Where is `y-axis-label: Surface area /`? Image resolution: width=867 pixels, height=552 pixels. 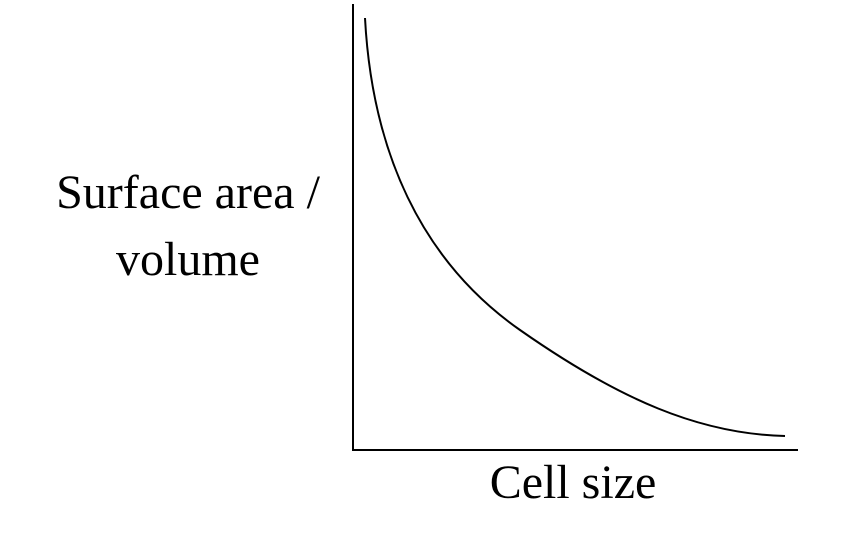
y-axis-label: Surface area / is located at coordinates (188, 192).